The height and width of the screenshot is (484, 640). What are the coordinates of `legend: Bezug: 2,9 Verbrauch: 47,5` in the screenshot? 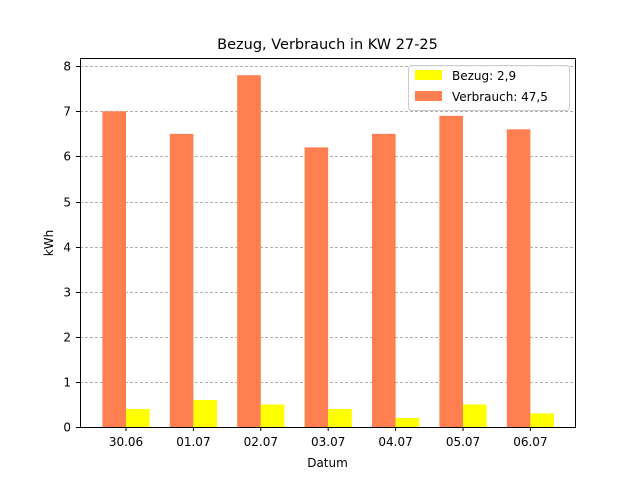 It's located at (489, 88).